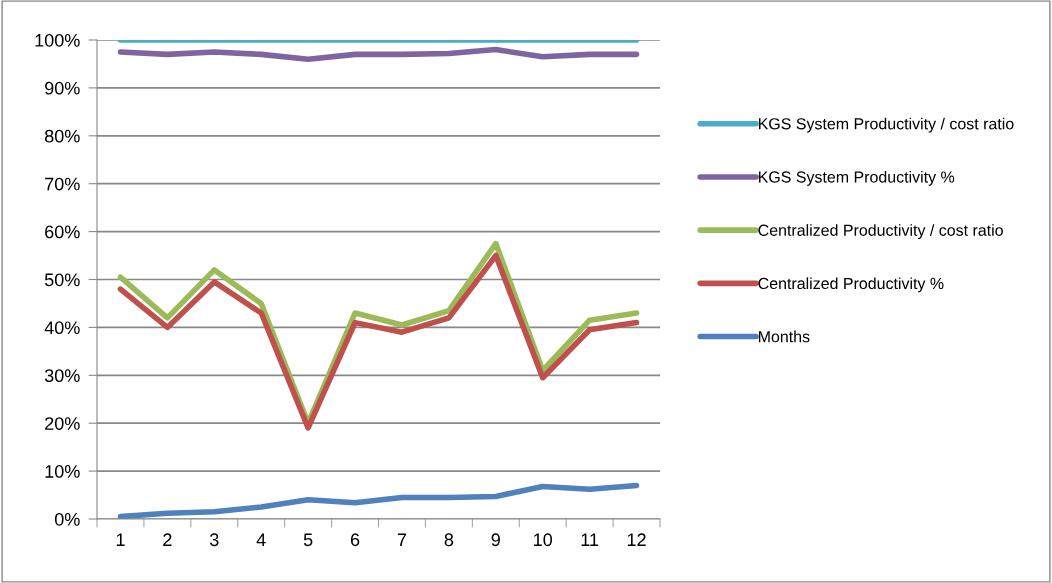 The width and height of the screenshot is (1052, 583). I want to click on y-tick-label: 0%, so click(67, 519).